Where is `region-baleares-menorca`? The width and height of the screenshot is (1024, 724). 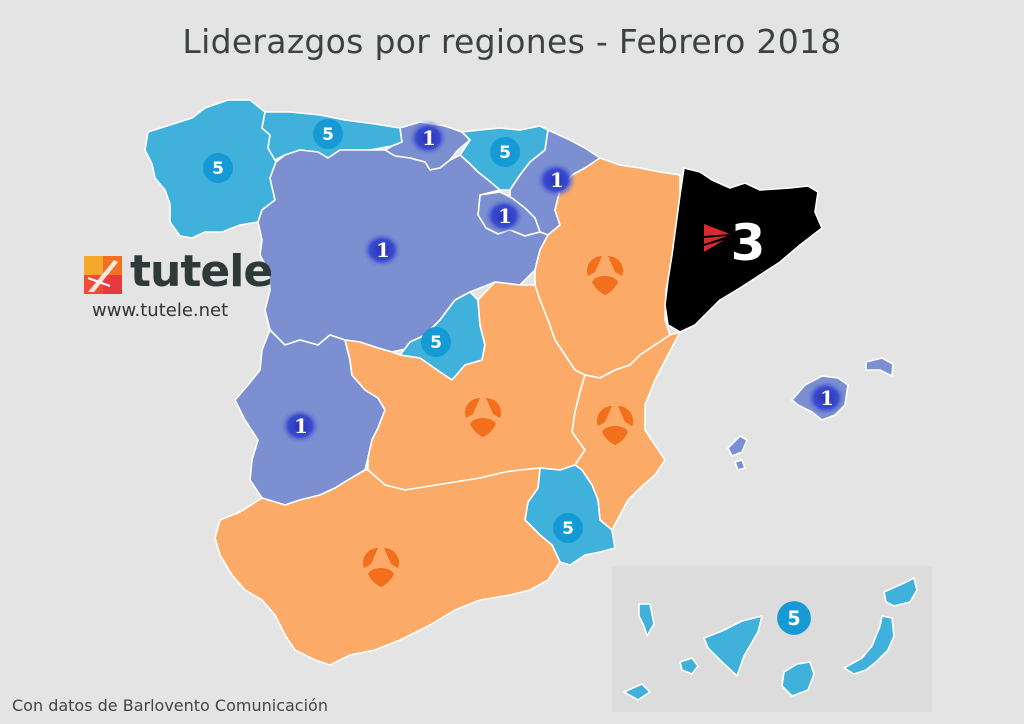 region-baleares-menorca is located at coordinates (879, 367).